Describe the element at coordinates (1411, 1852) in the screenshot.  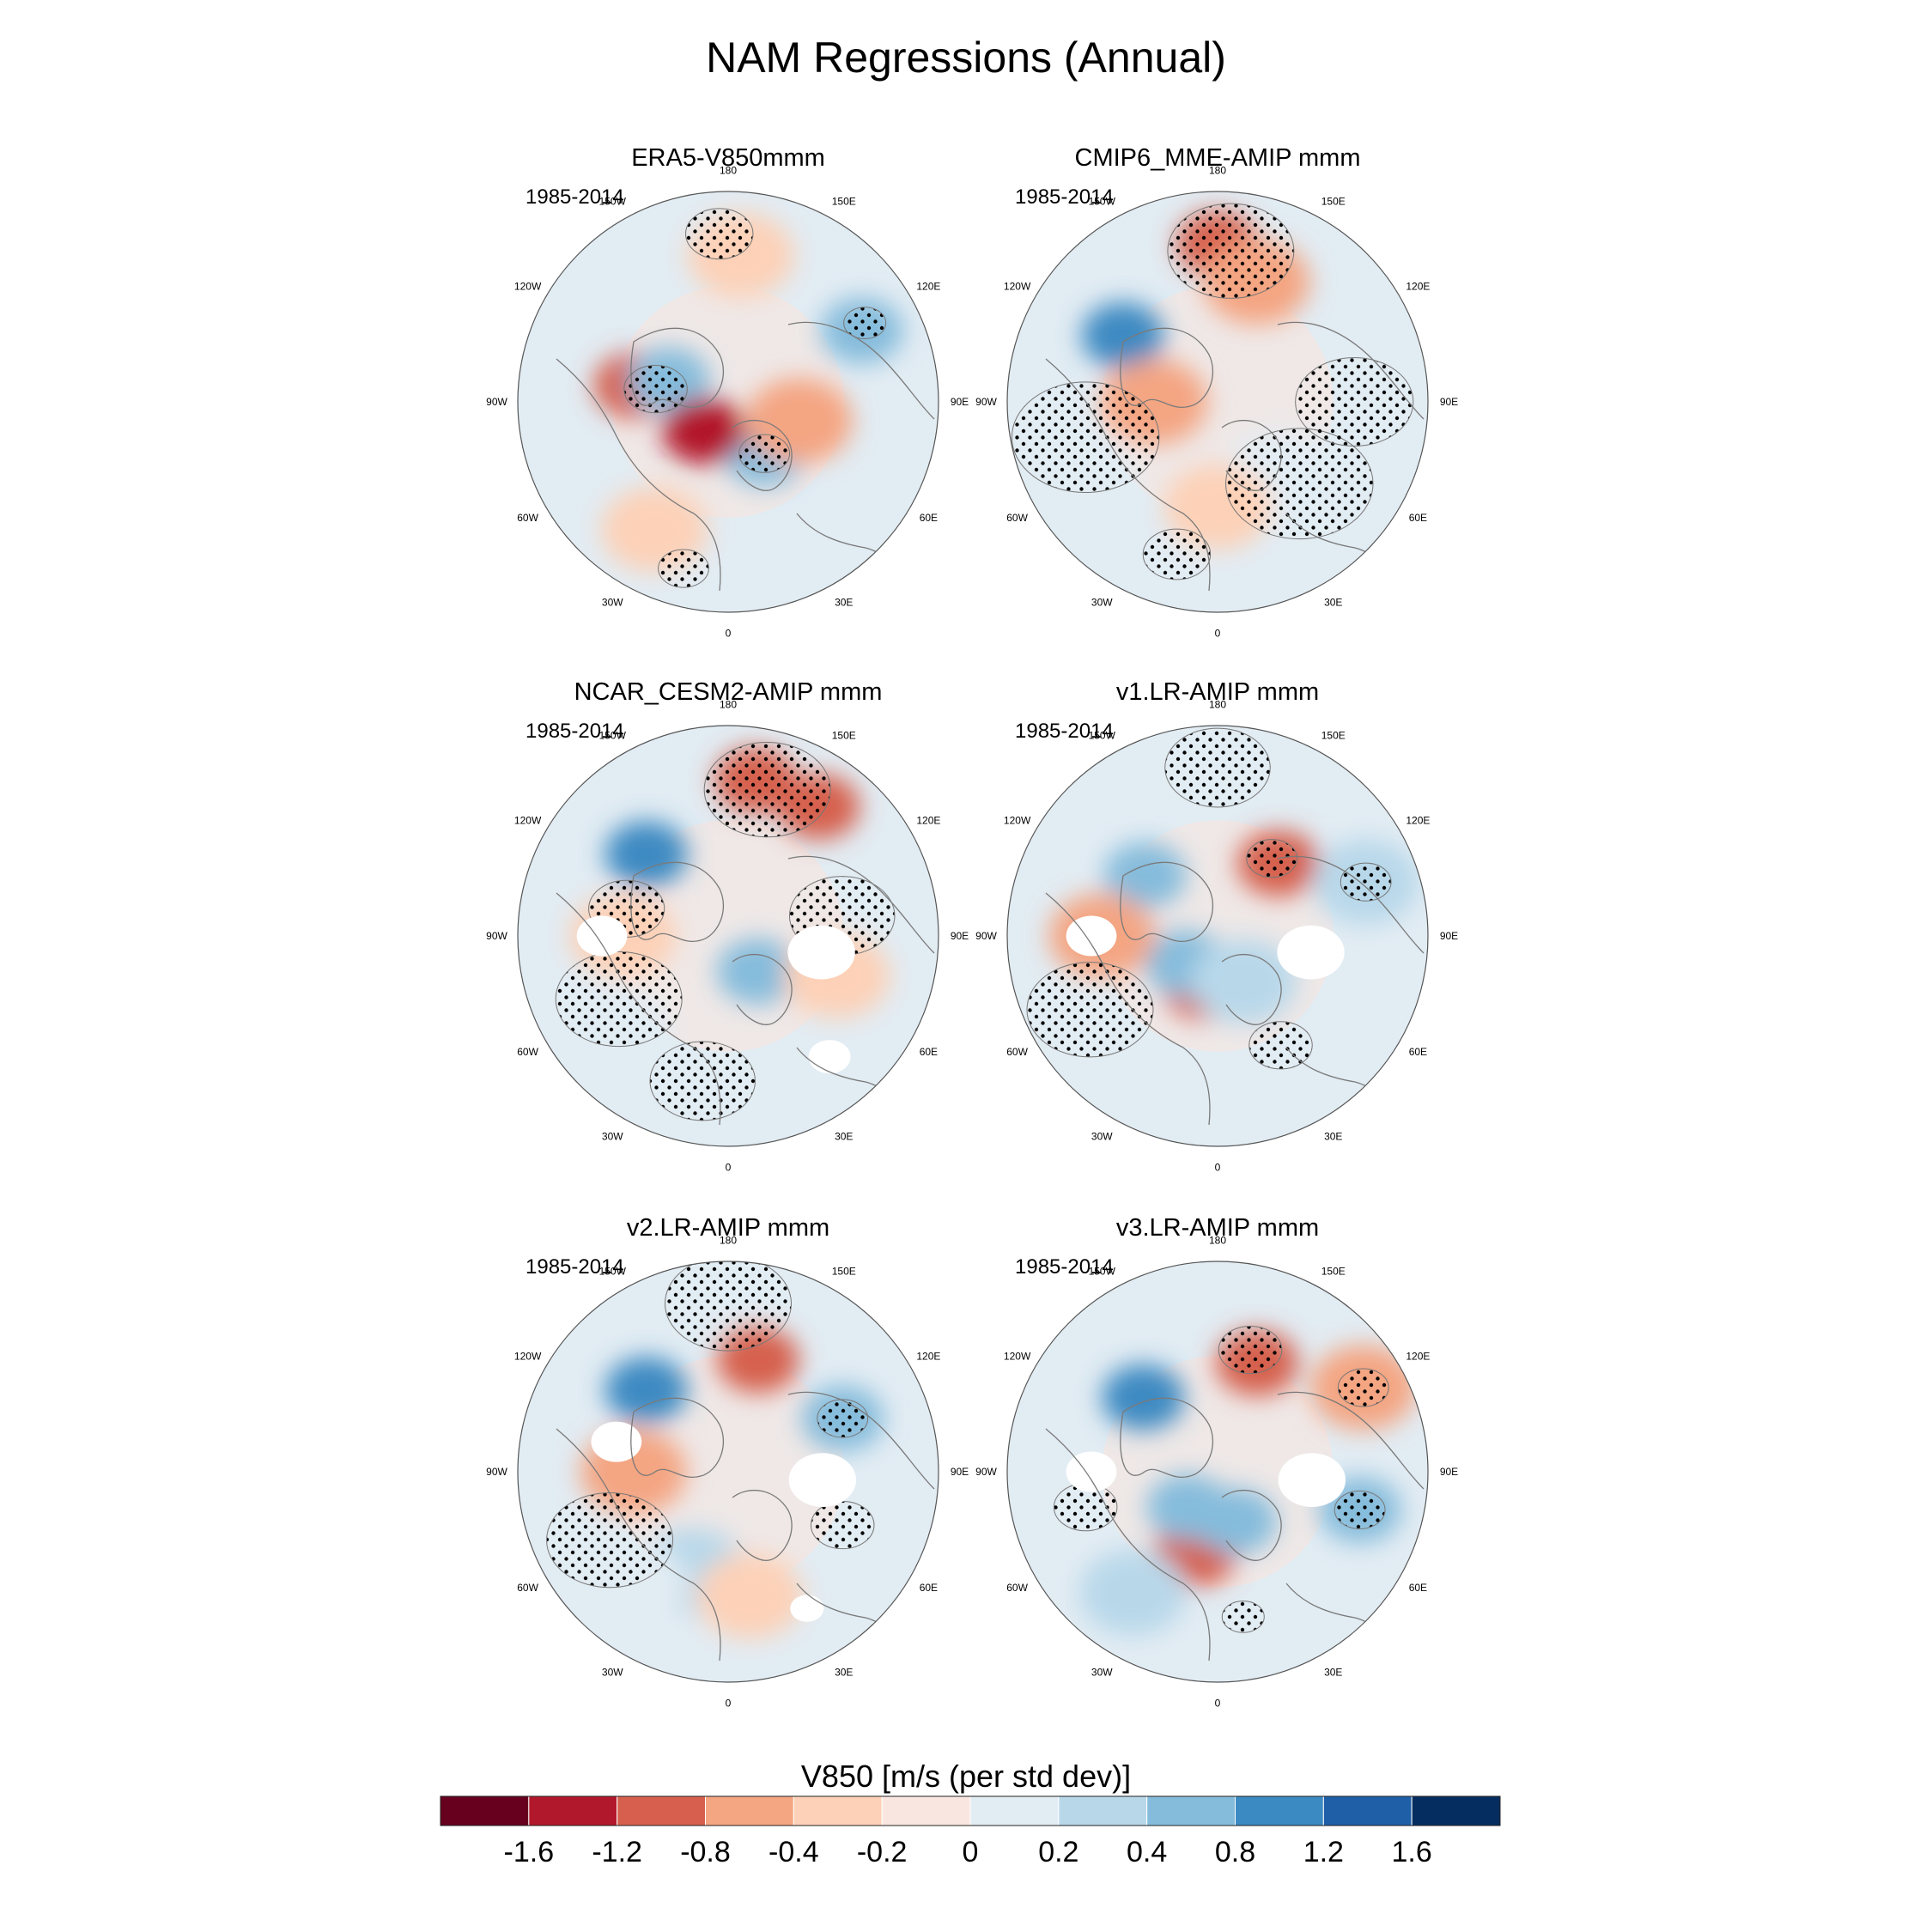
I see `colorbar-tick-label: 1.6` at that location.